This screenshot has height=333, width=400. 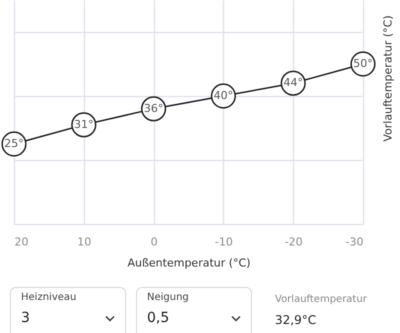 What do you see at coordinates (194, 310) in the screenshot?
I see `dropdown-field: Neigung 0,5` at bounding box center [194, 310].